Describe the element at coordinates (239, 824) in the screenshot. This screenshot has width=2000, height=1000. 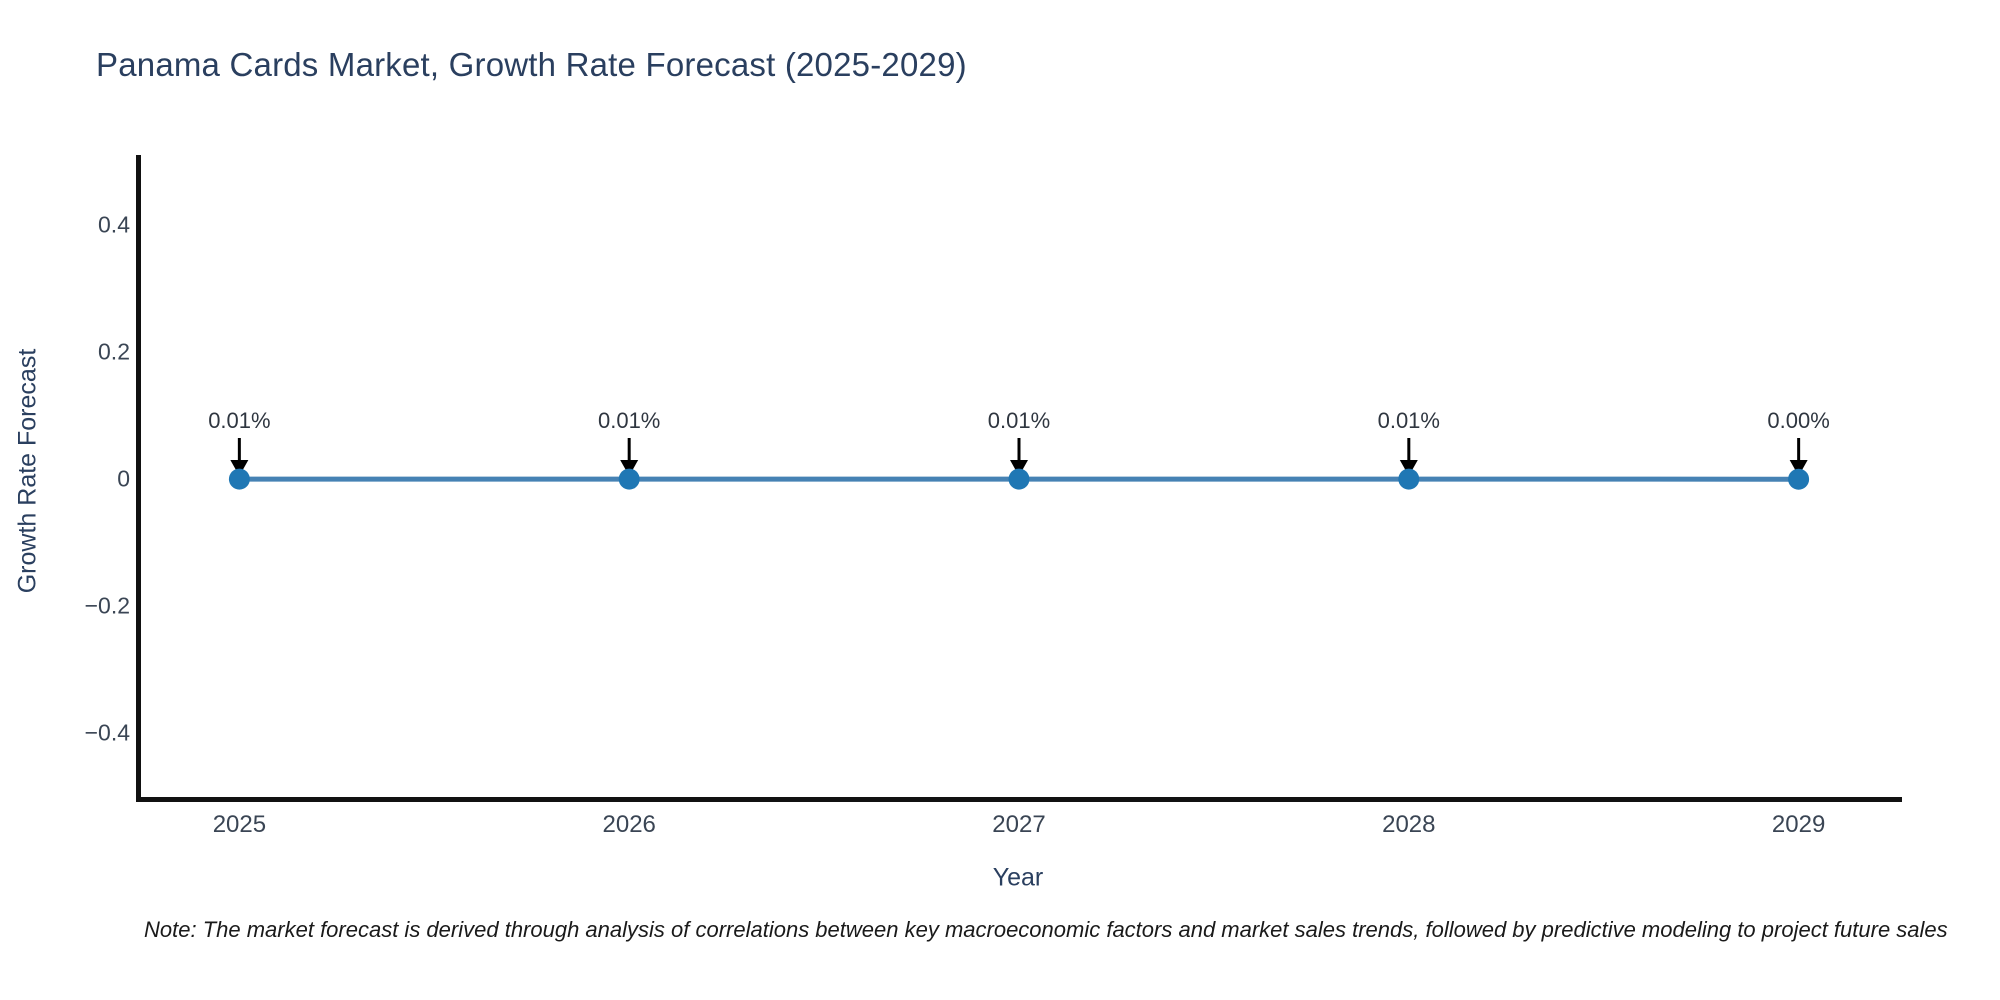
I see `x-tick-label: 2025` at that location.